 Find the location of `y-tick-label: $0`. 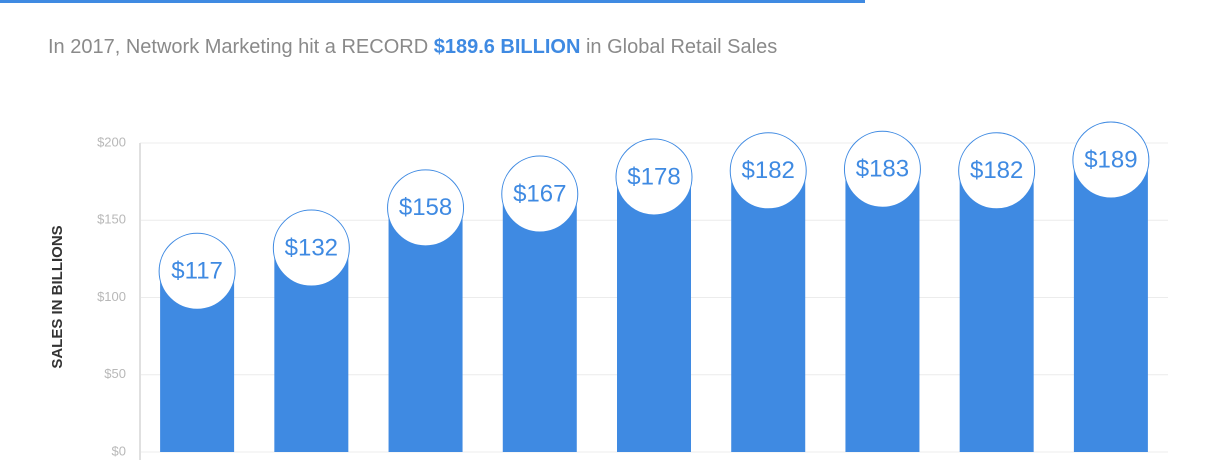

y-tick-label: $0 is located at coordinates (119, 450).